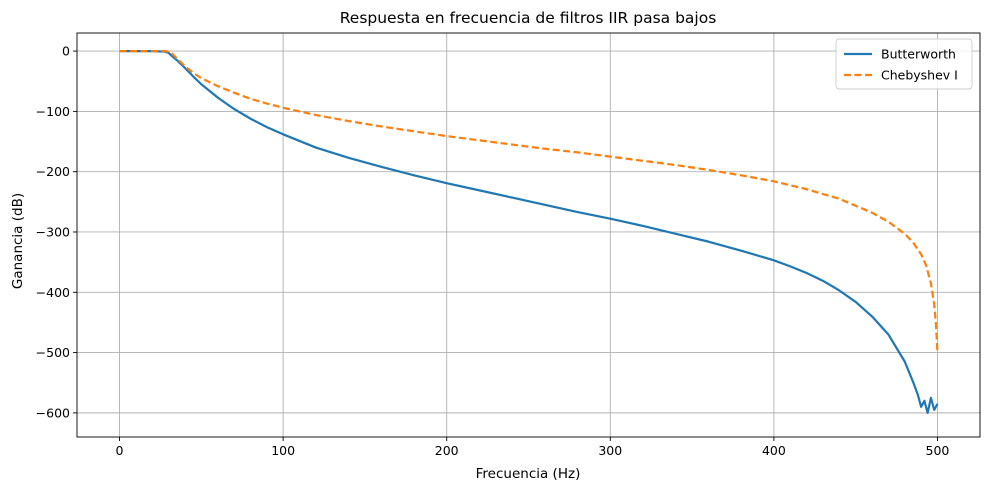  Describe the element at coordinates (528, 474) in the screenshot. I see `x-axis-label: Frecuencia (Hz)` at that location.